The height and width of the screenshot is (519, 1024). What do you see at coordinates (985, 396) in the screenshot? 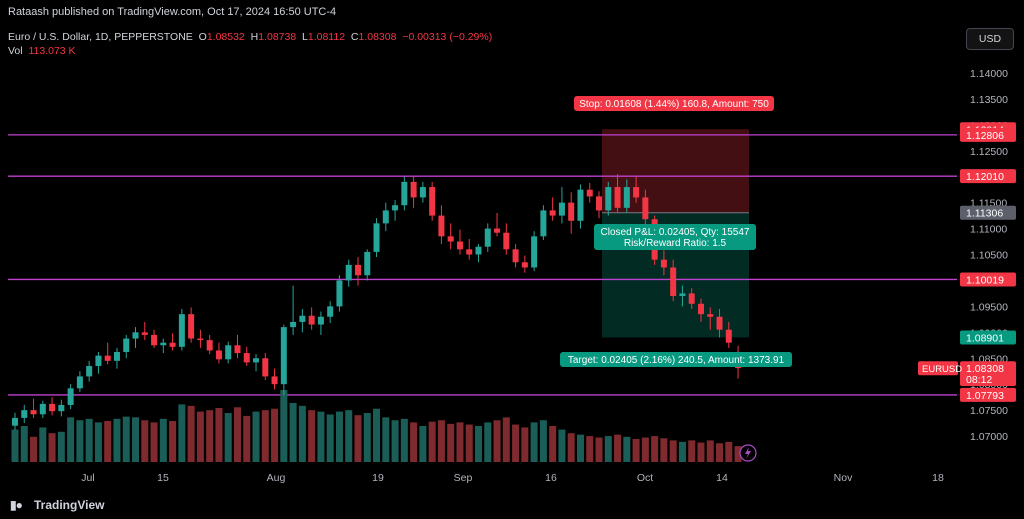
I see `price-tag-text: 1.07793` at bounding box center [985, 396].